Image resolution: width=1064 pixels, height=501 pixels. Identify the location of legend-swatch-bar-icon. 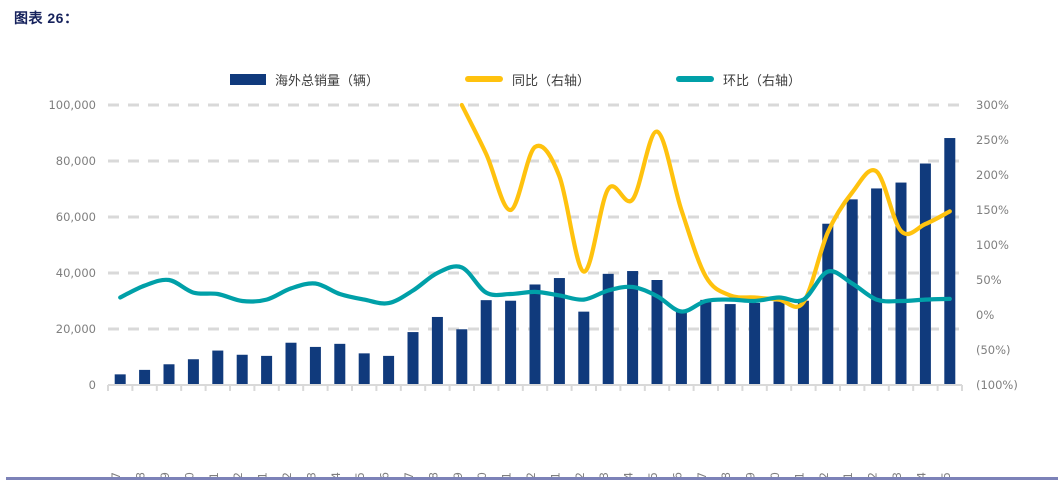
(248, 79).